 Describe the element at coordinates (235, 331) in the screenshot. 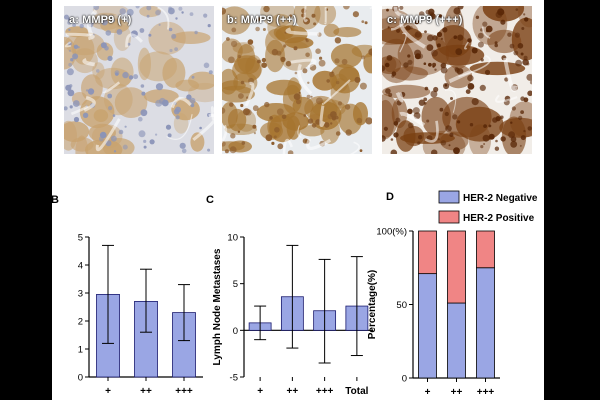

I see `chart-C-y-tick-label: 0` at that location.